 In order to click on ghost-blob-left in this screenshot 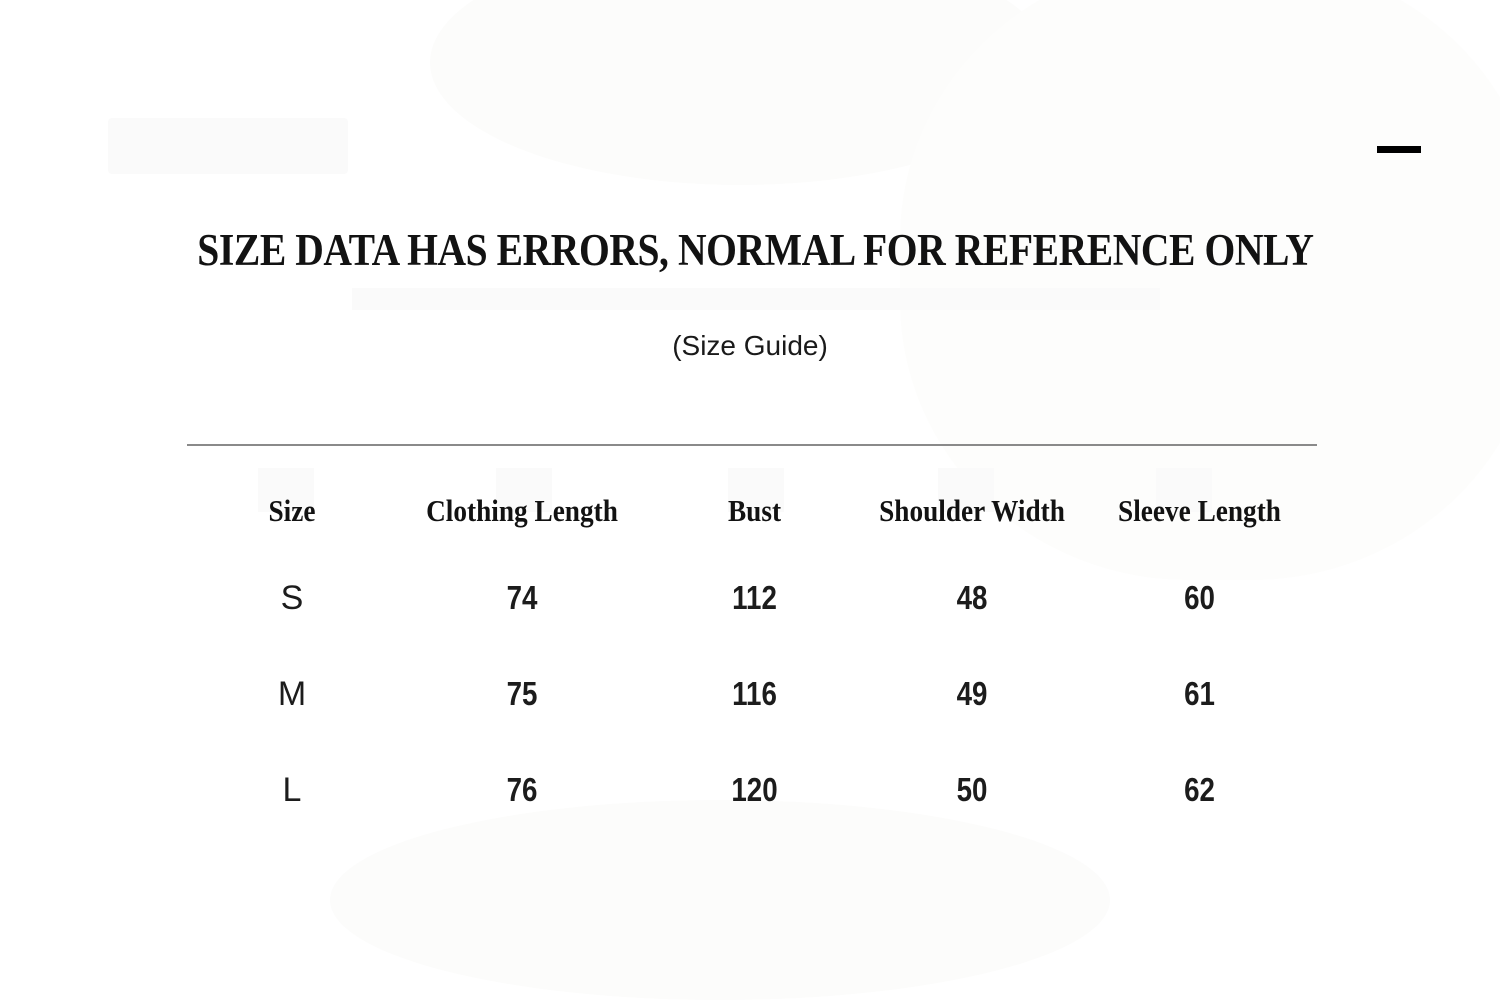, I will do `click(228, 146)`.